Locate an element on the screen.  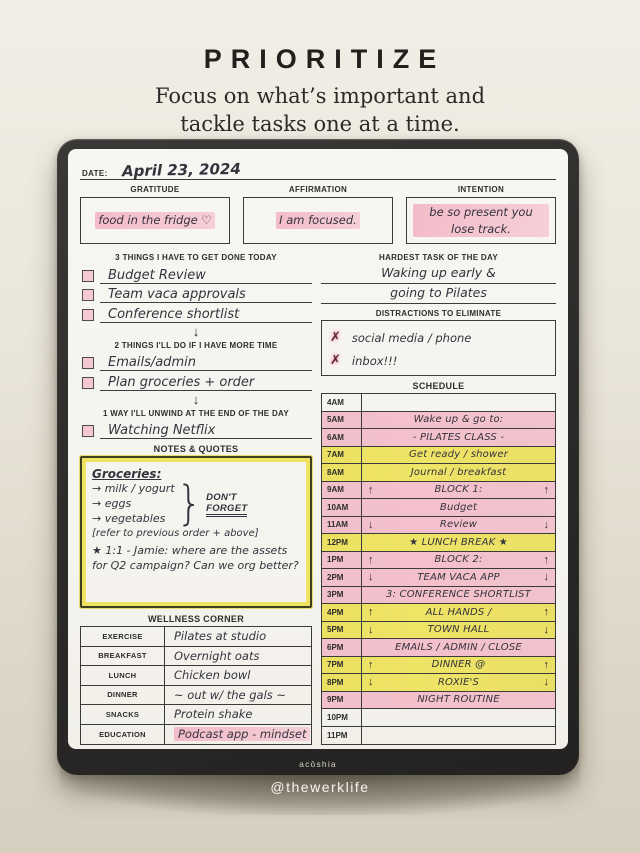
note-line: FORGET is located at coordinates (227, 510).